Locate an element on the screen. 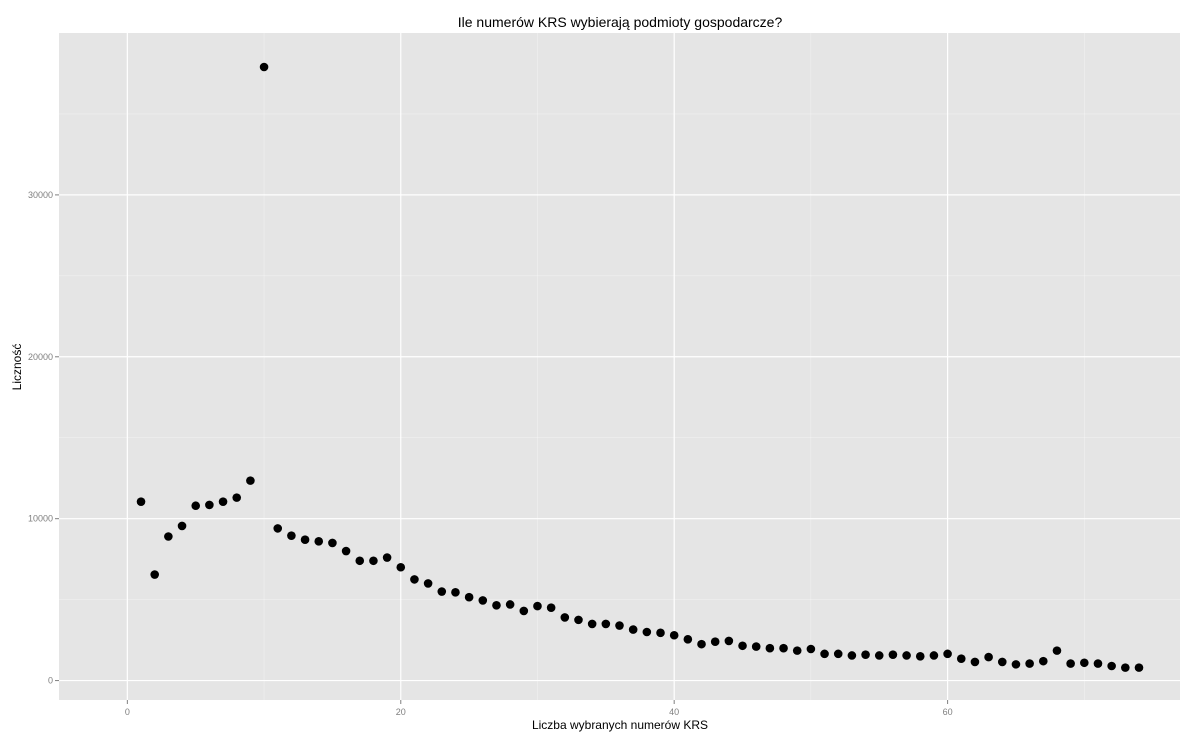 This screenshot has height=742, width=1196. x-tick-label: 0 is located at coordinates (127, 712).